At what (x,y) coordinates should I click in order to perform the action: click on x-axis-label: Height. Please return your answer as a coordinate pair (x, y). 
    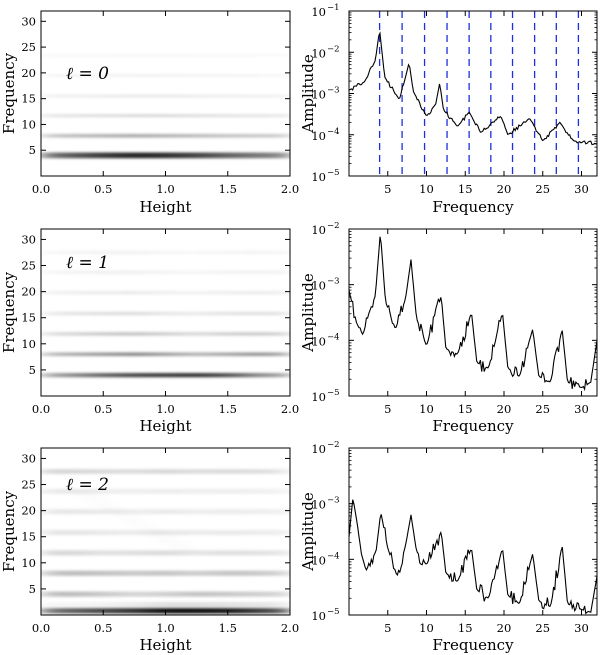
    Looking at the image, I should click on (165, 426).